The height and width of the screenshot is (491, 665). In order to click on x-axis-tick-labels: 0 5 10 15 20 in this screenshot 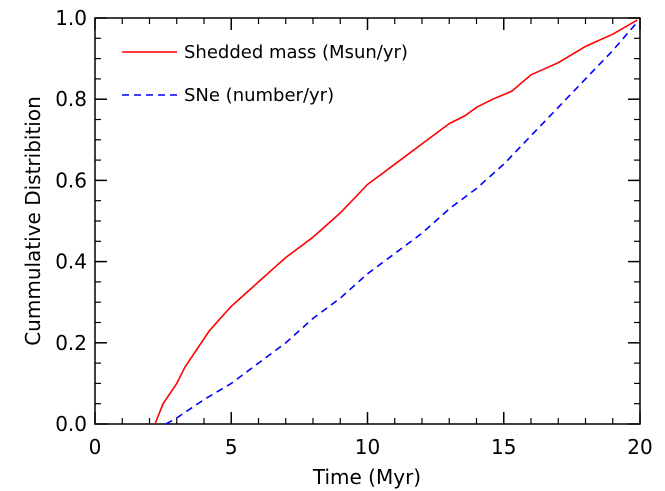, I will do `click(371, 447)`.